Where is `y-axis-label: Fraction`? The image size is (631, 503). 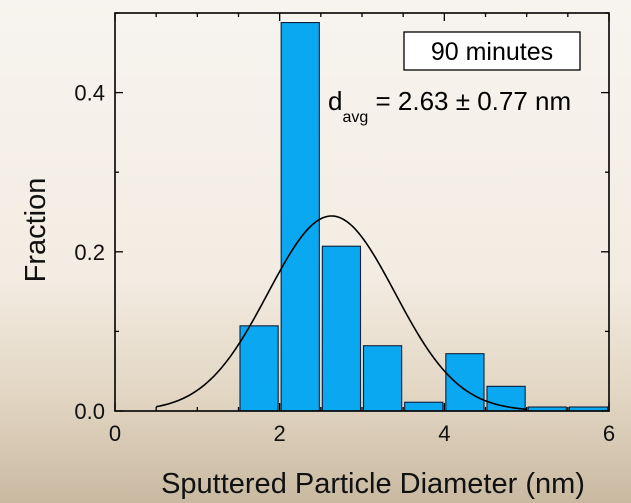 y-axis-label: Fraction is located at coordinates (36, 230).